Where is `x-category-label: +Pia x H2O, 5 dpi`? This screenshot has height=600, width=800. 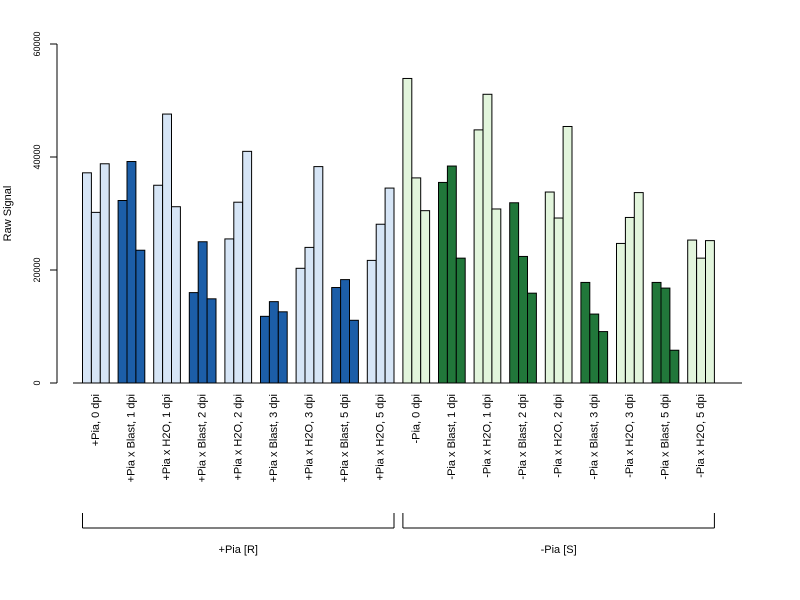
x-category-label: +Pia x H2O, 5 dpi is located at coordinates (381, 437).